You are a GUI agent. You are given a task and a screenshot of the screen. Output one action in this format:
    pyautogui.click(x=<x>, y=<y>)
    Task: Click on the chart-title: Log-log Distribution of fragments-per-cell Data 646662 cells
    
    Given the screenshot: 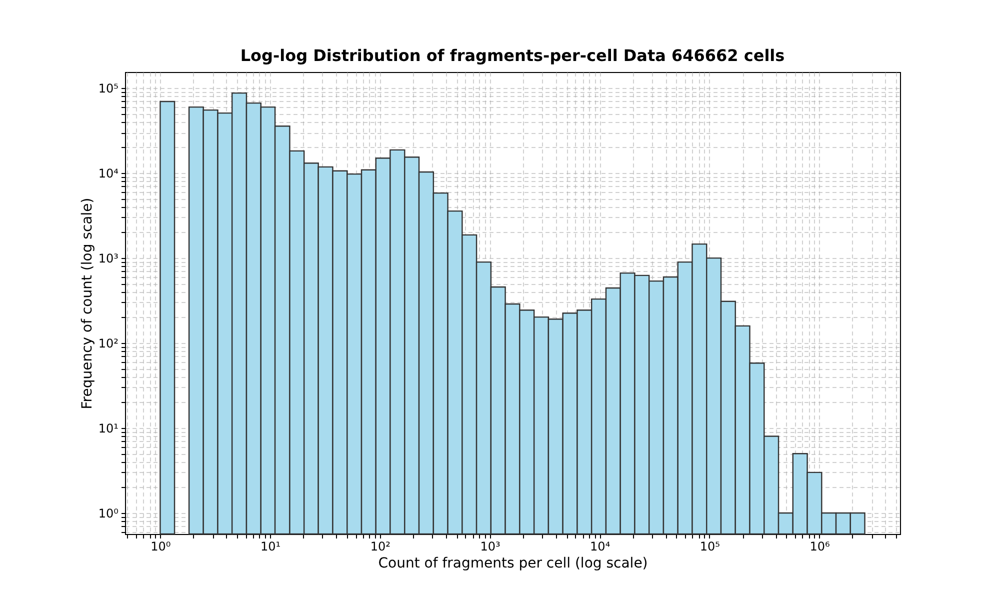 What is the action you would take?
    pyautogui.click(x=512, y=55)
    